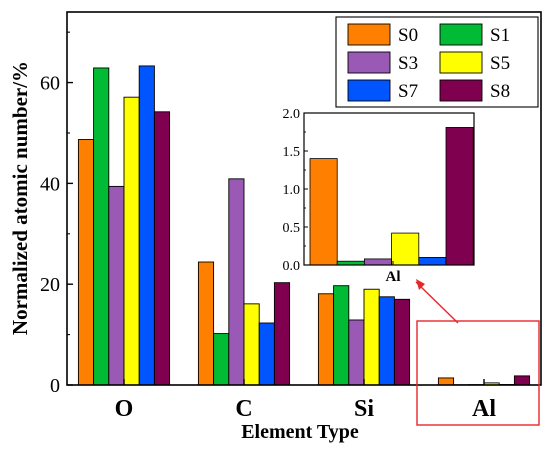  Describe the element at coordinates (55, 386) in the screenshot. I see `y-tick-label: 0` at that location.